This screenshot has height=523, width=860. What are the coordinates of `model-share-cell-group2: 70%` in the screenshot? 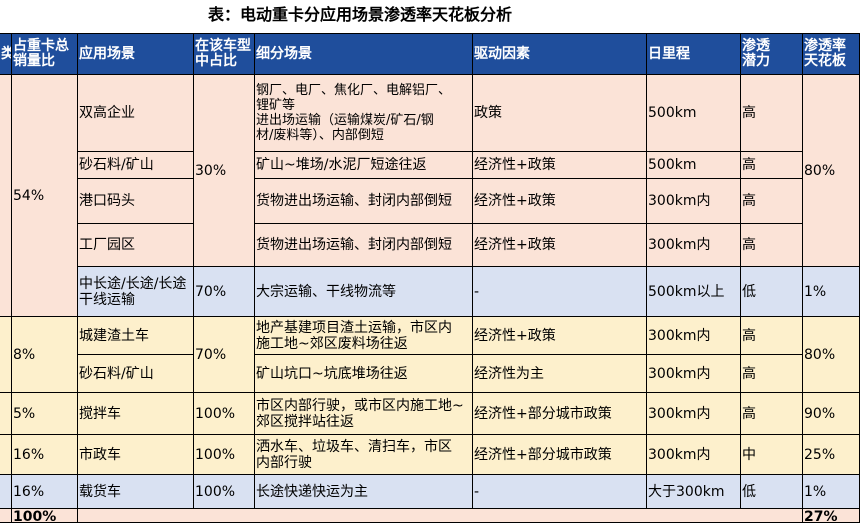 It's located at (224, 355).